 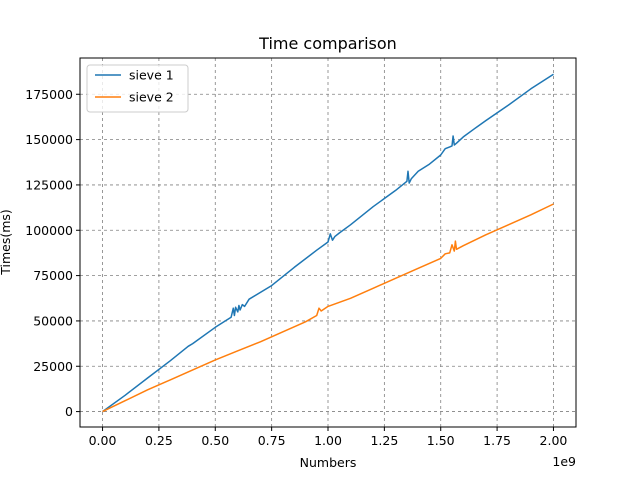 What do you see at coordinates (328, 462) in the screenshot?
I see `x-axis-label: Numbers` at bounding box center [328, 462].